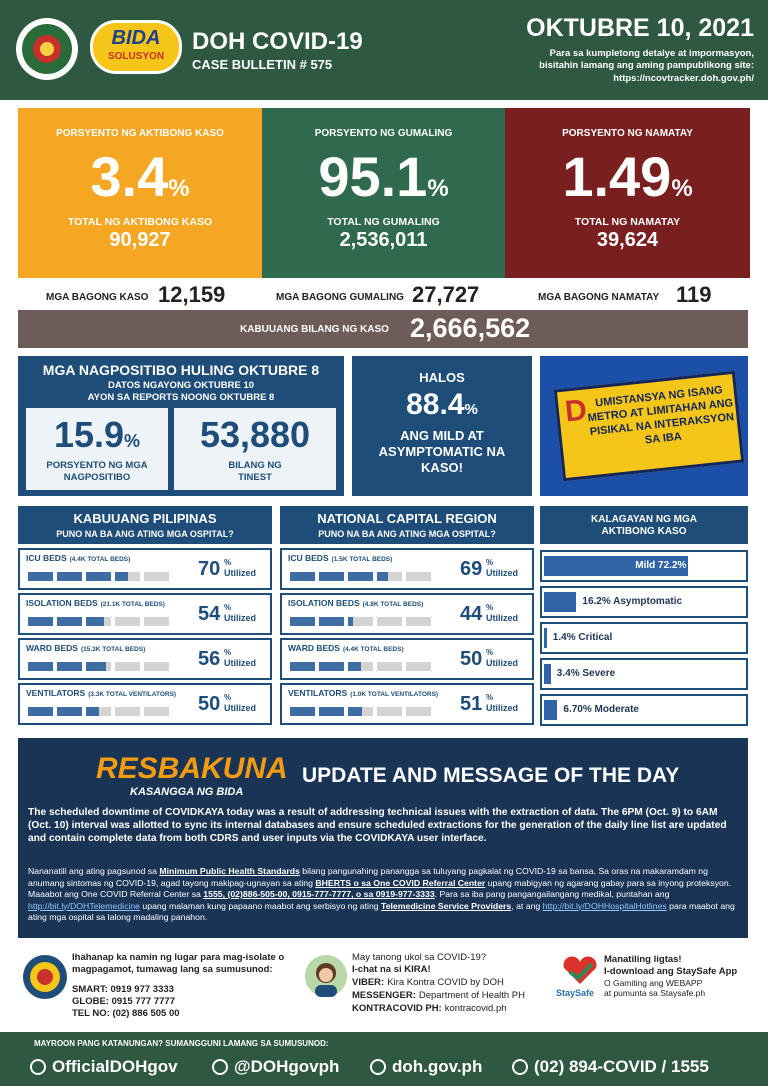 Image resolution: width=768 pixels, height=1086 pixels. I want to click on stat-total: 2,536,011, so click(383, 240).